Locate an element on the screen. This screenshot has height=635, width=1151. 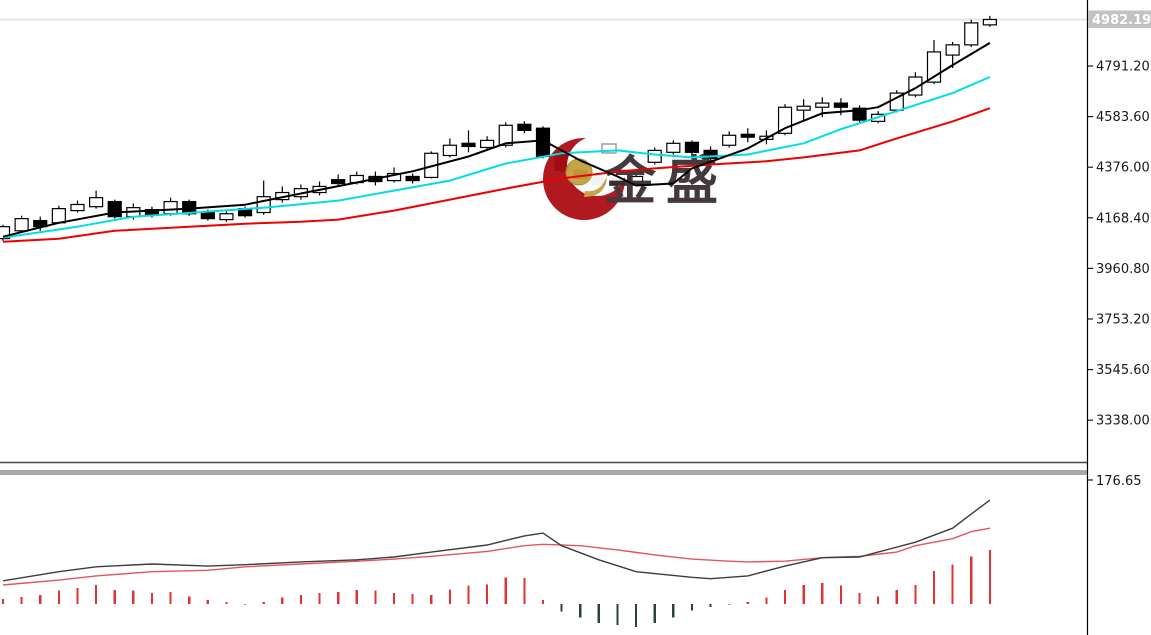
watermark-text: 金盛 is located at coordinates (665, 182).